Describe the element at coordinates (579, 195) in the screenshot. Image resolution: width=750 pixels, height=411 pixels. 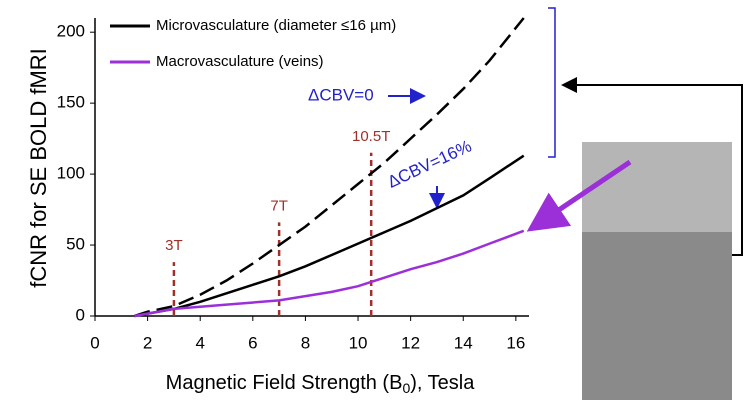
I see `macro-arrow` at that location.